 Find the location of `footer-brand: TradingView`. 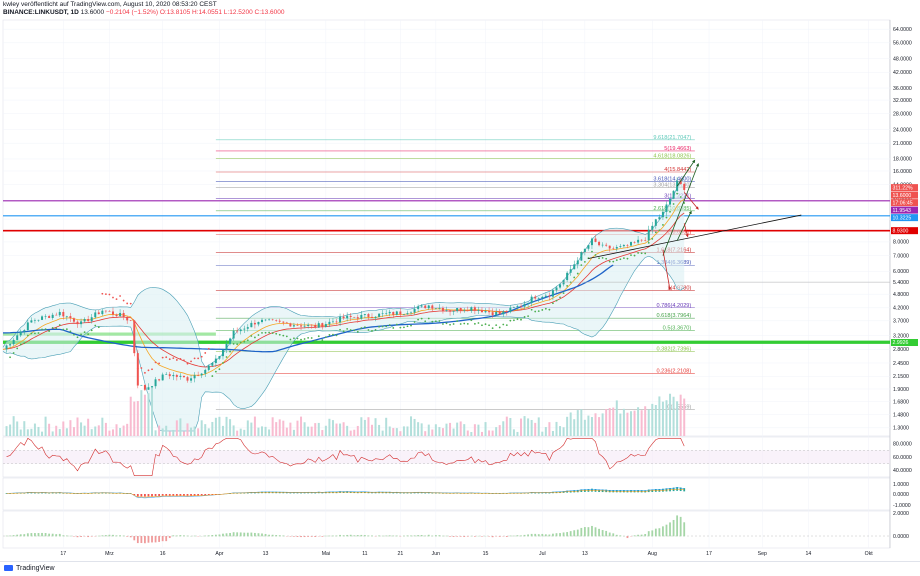

footer-brand: TradingView is located at coordinates (35, 568).